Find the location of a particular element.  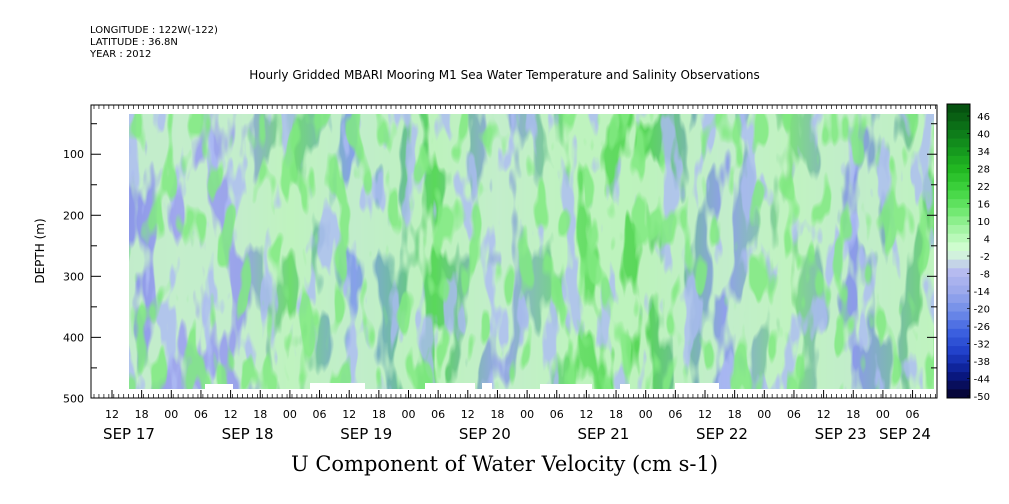

colorbar-label: 16 is located at coordinates (983, 205).